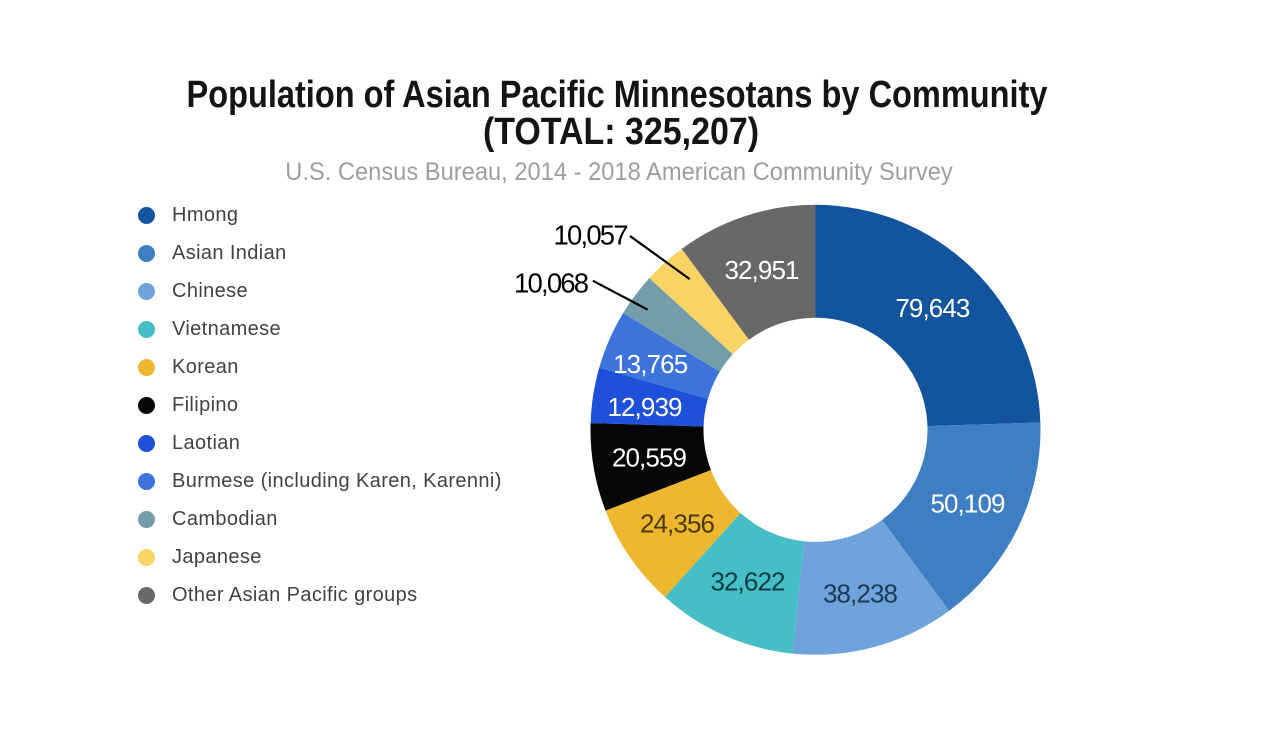  What do you see at coordinates (551, 282) in the screenshot?
I see `svg-text: 10,068` at bounding box center [551, 282].